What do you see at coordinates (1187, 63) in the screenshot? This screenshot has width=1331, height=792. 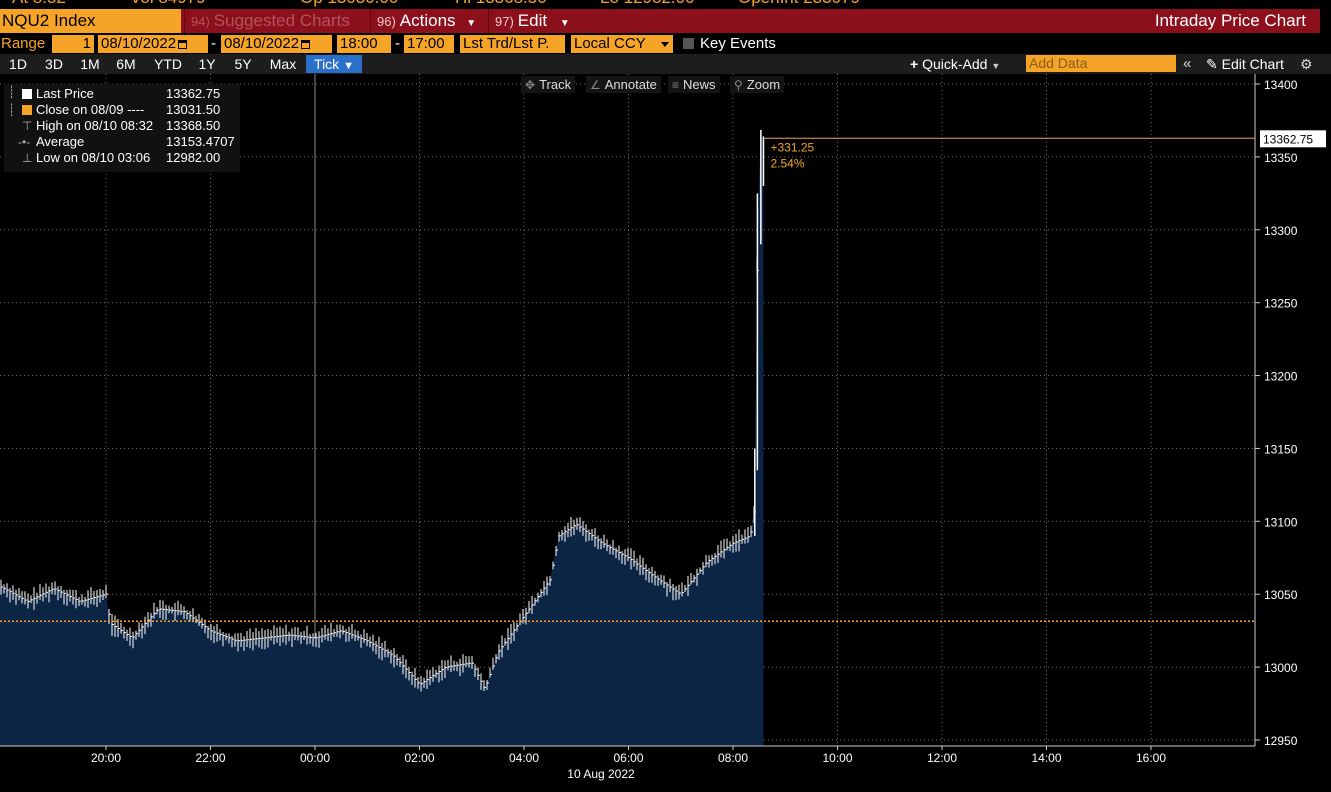 I see `collapse-icon: «` at bounding box center [1187, 63].